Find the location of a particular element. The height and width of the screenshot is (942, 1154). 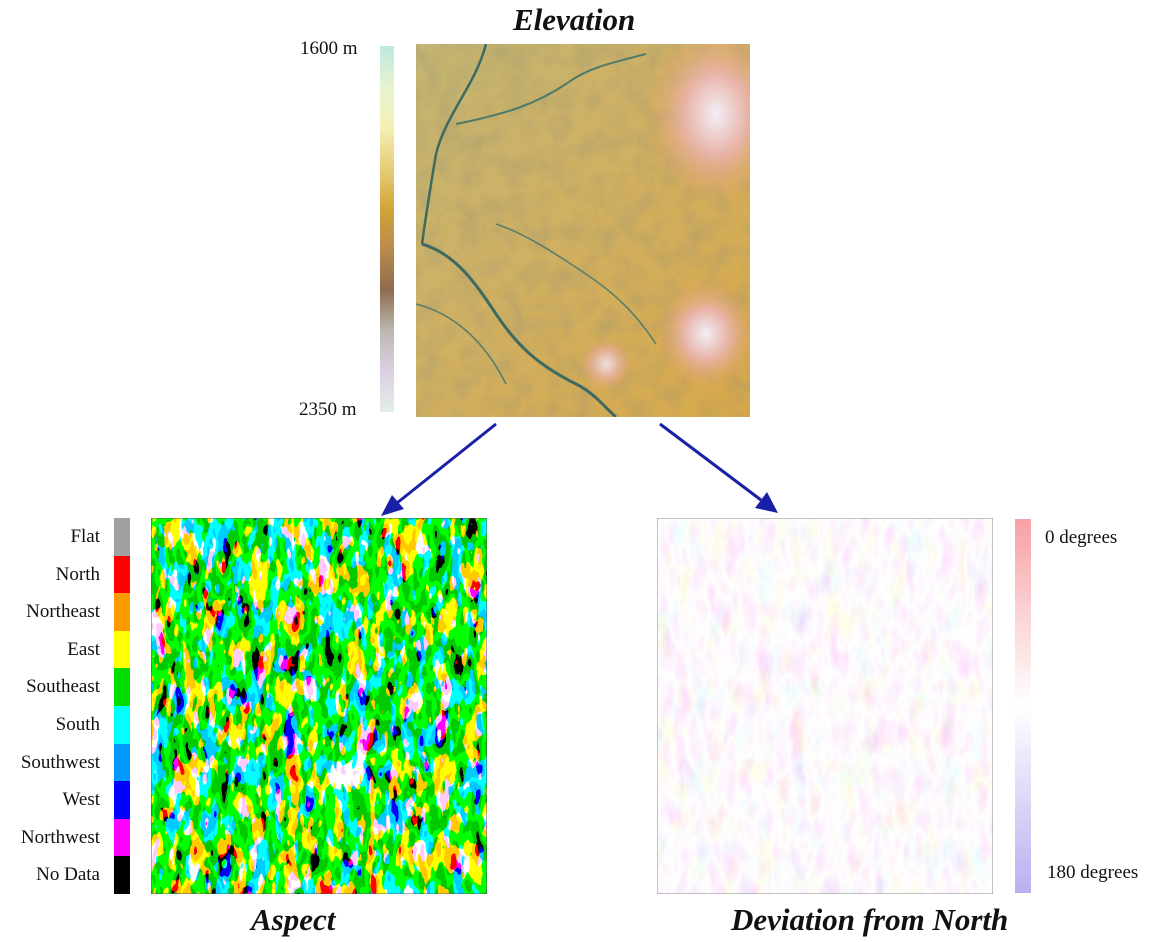

legend-item-north: North is located at coordinates (69, 574).